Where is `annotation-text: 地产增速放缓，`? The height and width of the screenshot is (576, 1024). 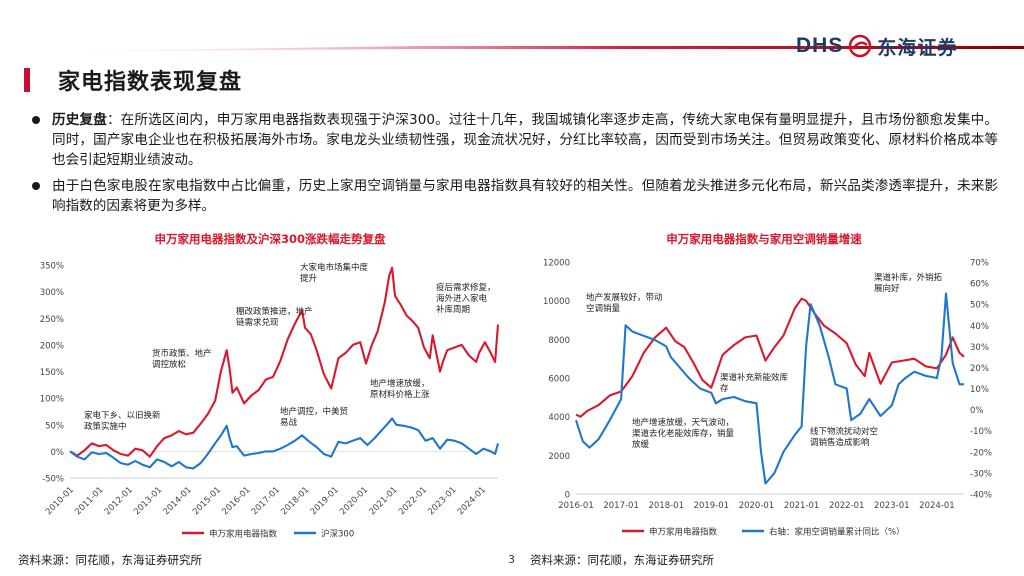
annotation-text: 地产增速放缓， is located at coordinates (400, 383).